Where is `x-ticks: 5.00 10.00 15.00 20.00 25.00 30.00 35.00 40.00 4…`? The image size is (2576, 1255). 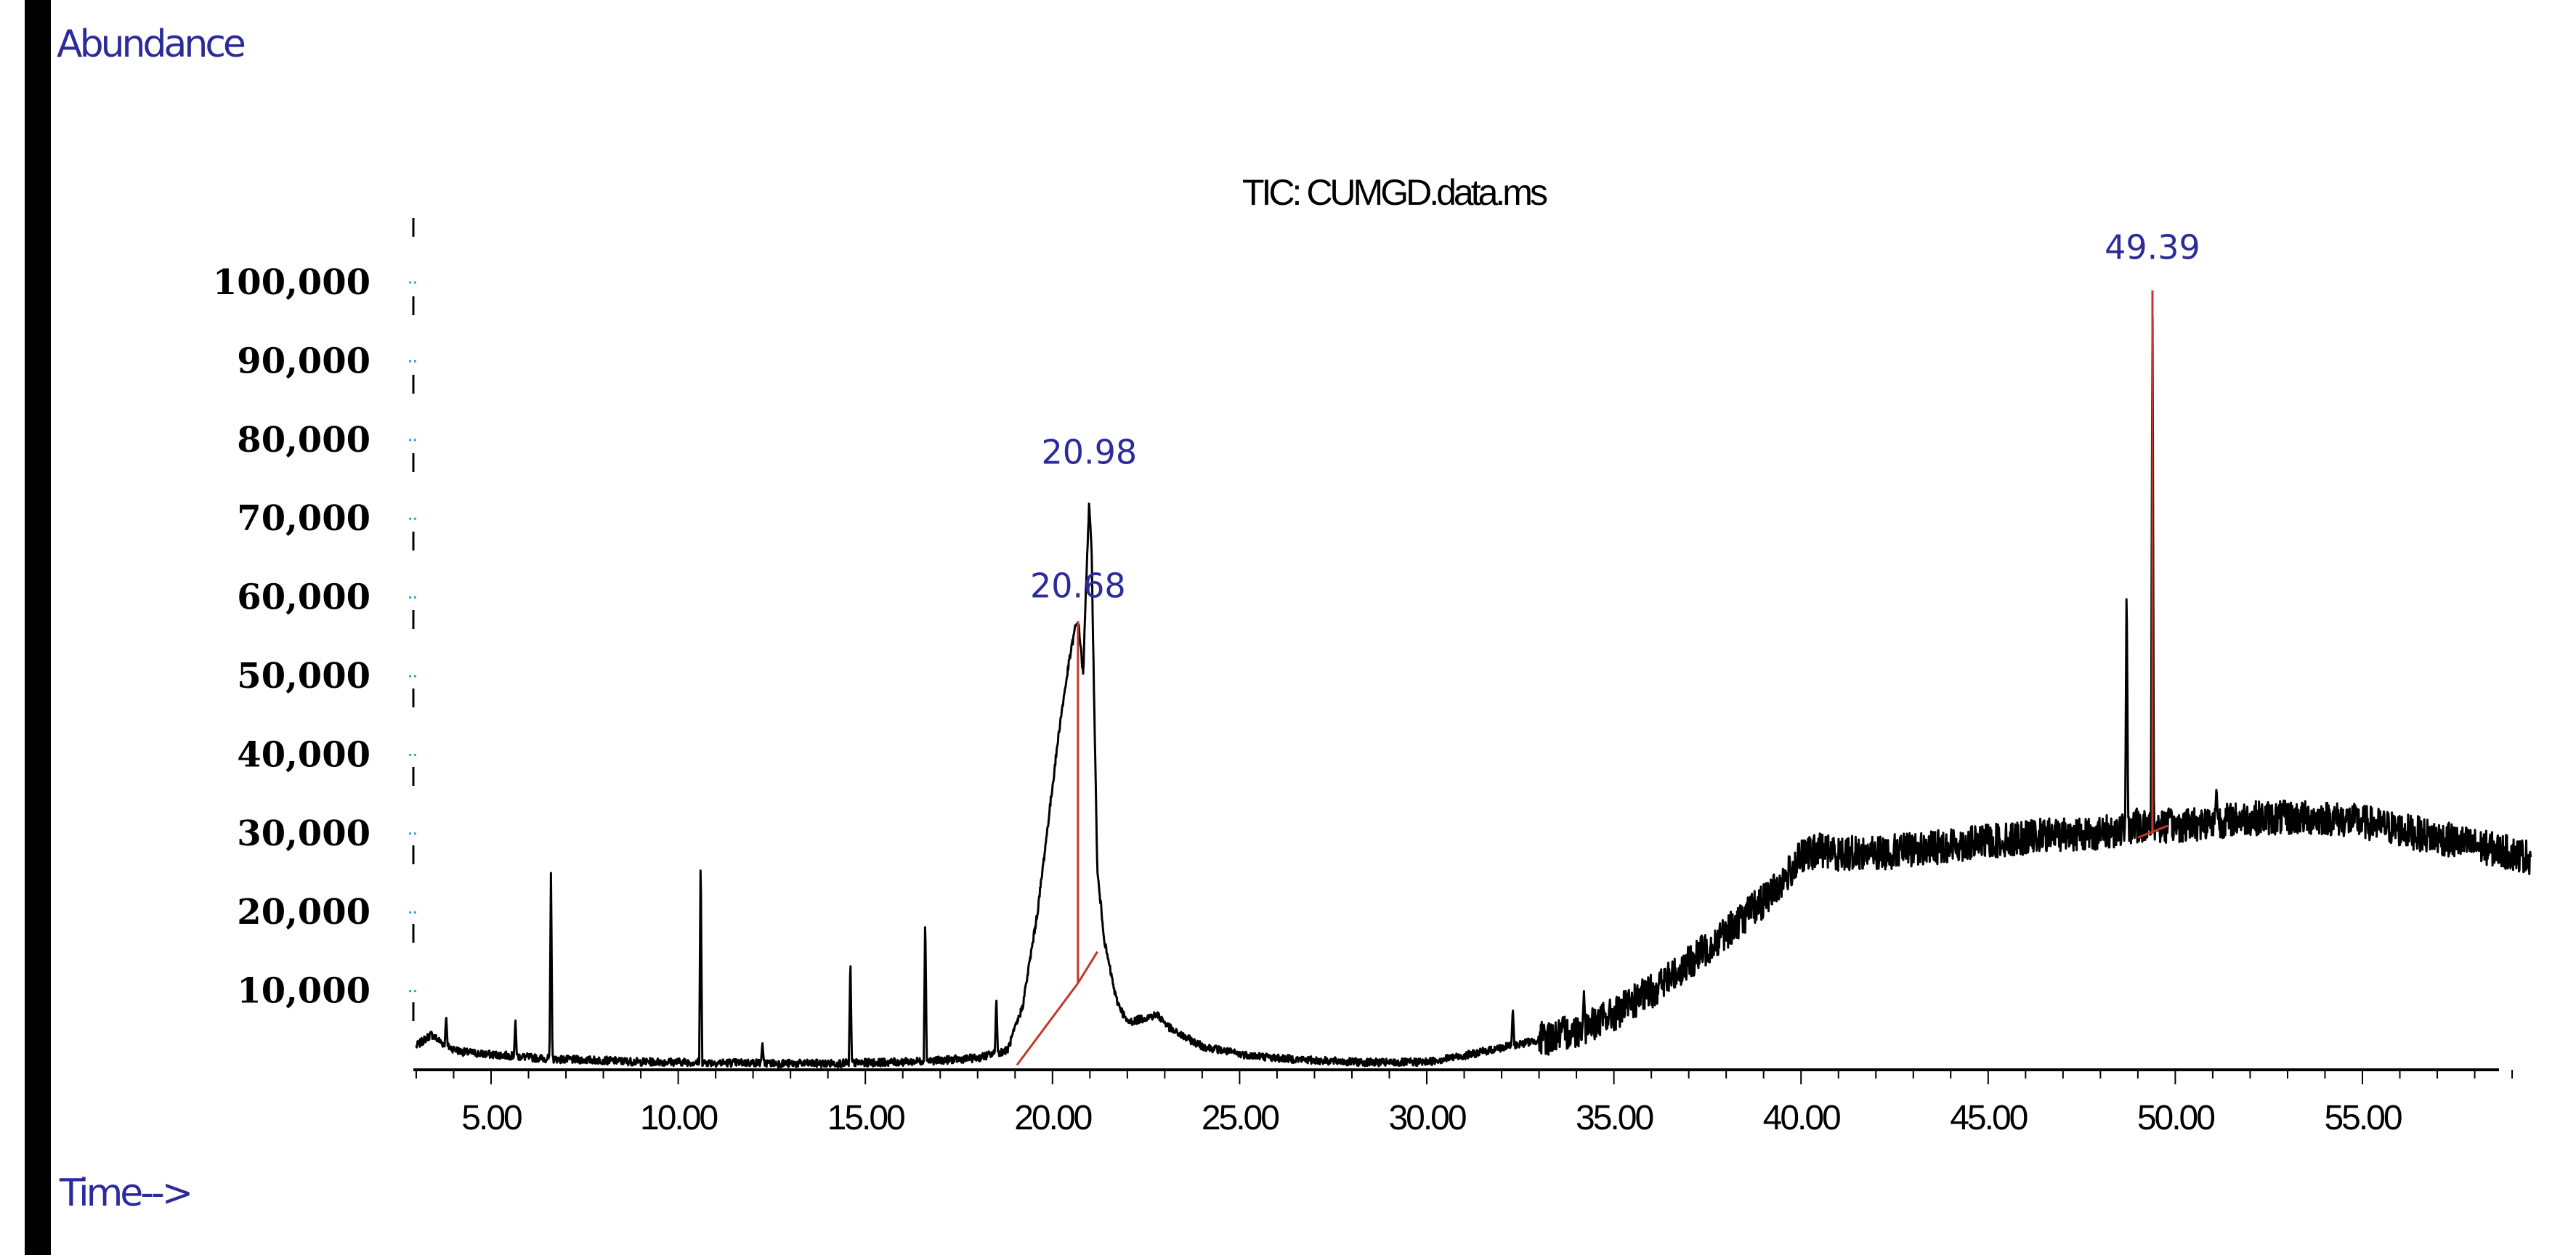 x-ticks: 5.00 10.00 15.00 20.00 25.00 30.00 35.00 40.00 4… is located at coordinates (1464, 1103).